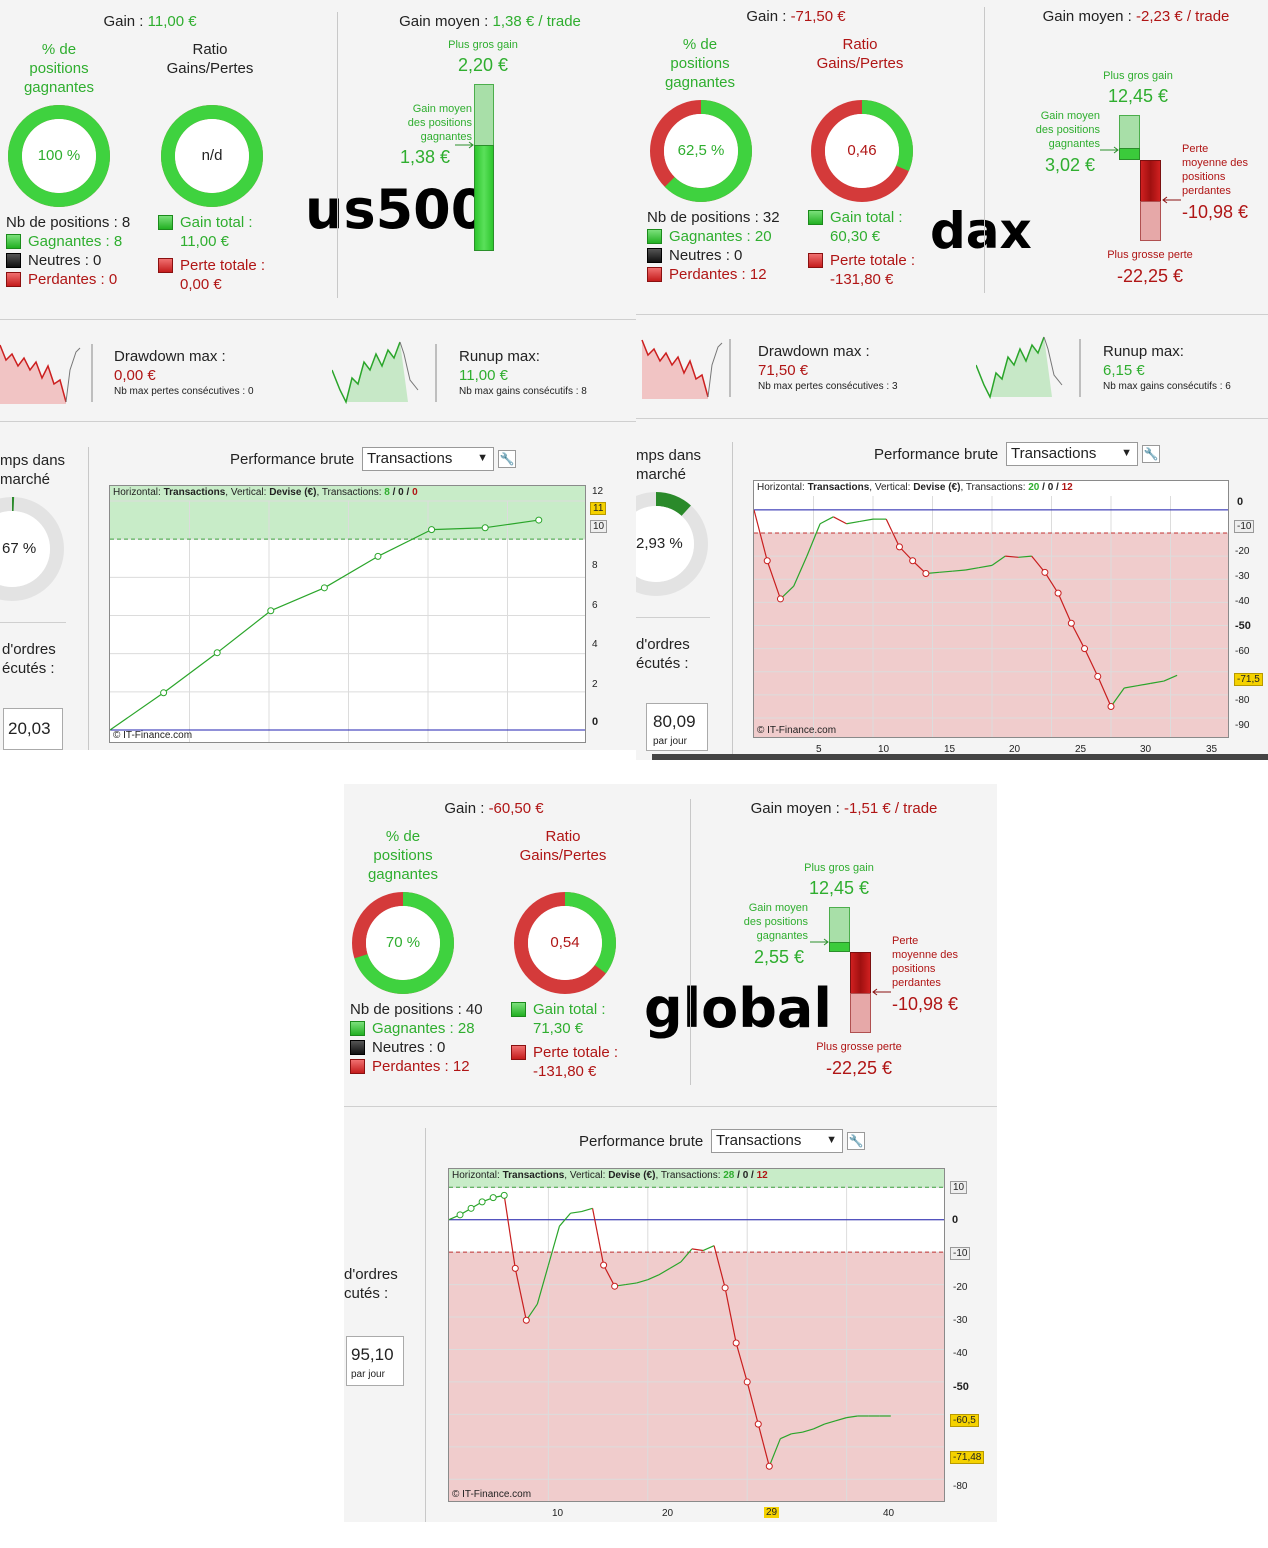 The image size is (1268, 1548). Describe the element at coordinates (1054, 453) in the screenshot. I see `perf-select-value: Transactions` at that location.